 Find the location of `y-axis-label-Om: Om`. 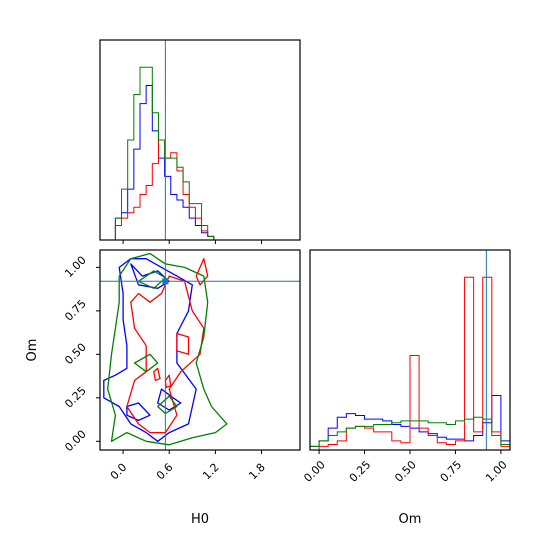

y-axis-label-Om: Om is located at coordinates (32, 350).